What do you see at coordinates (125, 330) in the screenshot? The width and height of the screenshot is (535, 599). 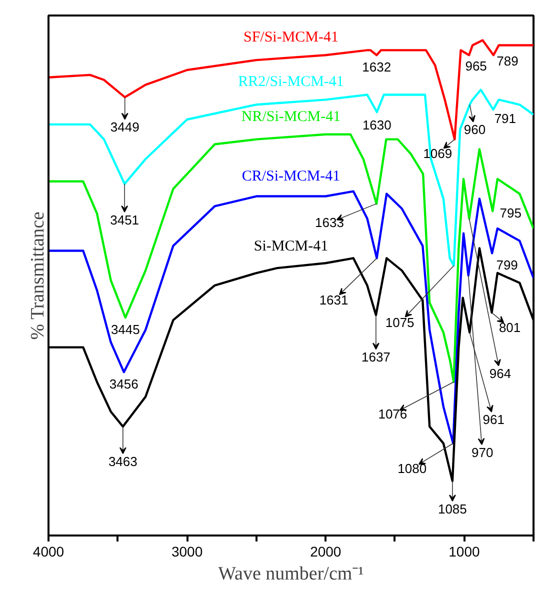 I see `annotation: 3445` at bounding box center [125, 330].